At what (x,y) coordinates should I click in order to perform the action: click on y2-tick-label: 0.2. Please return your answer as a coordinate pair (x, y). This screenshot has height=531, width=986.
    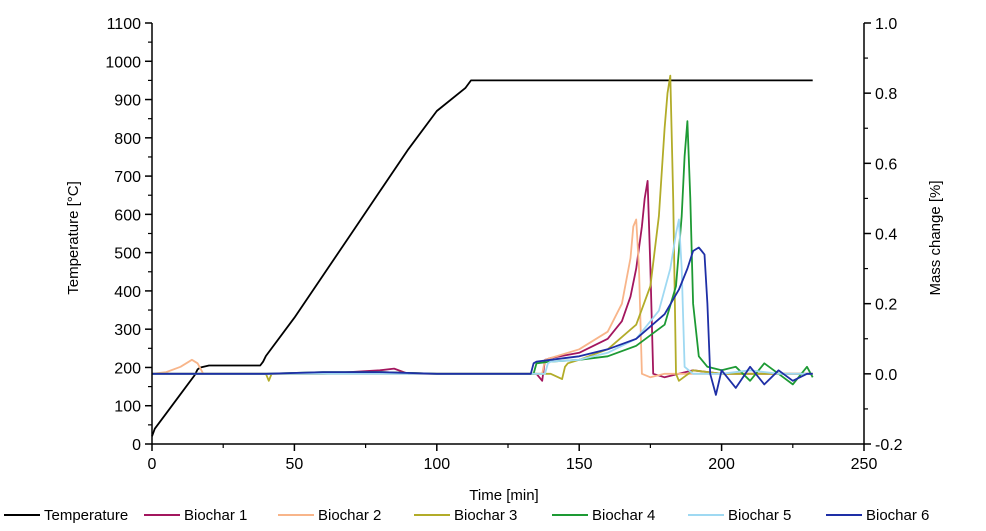
    Looking at the image, I should click on (886, 305).